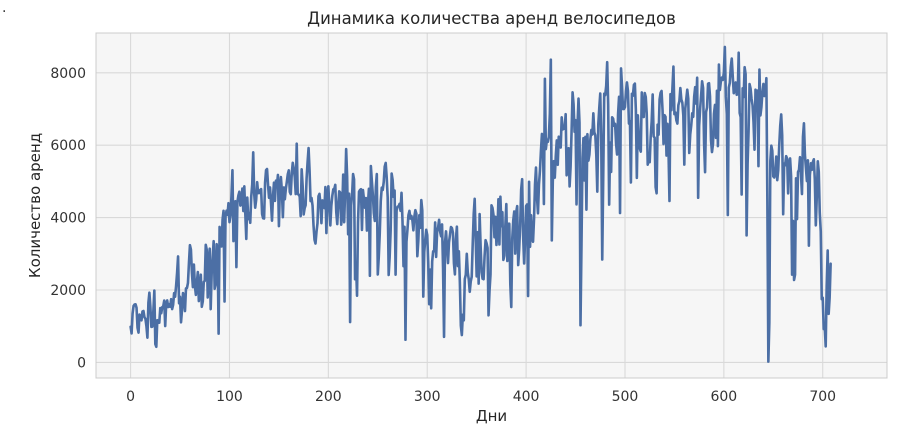 This screenshot has height=436, width=900. What do you see at coordinates (68, 146) in the screenshot?
I see `y-tick-label: 6000` at bounding box center [68, 146].